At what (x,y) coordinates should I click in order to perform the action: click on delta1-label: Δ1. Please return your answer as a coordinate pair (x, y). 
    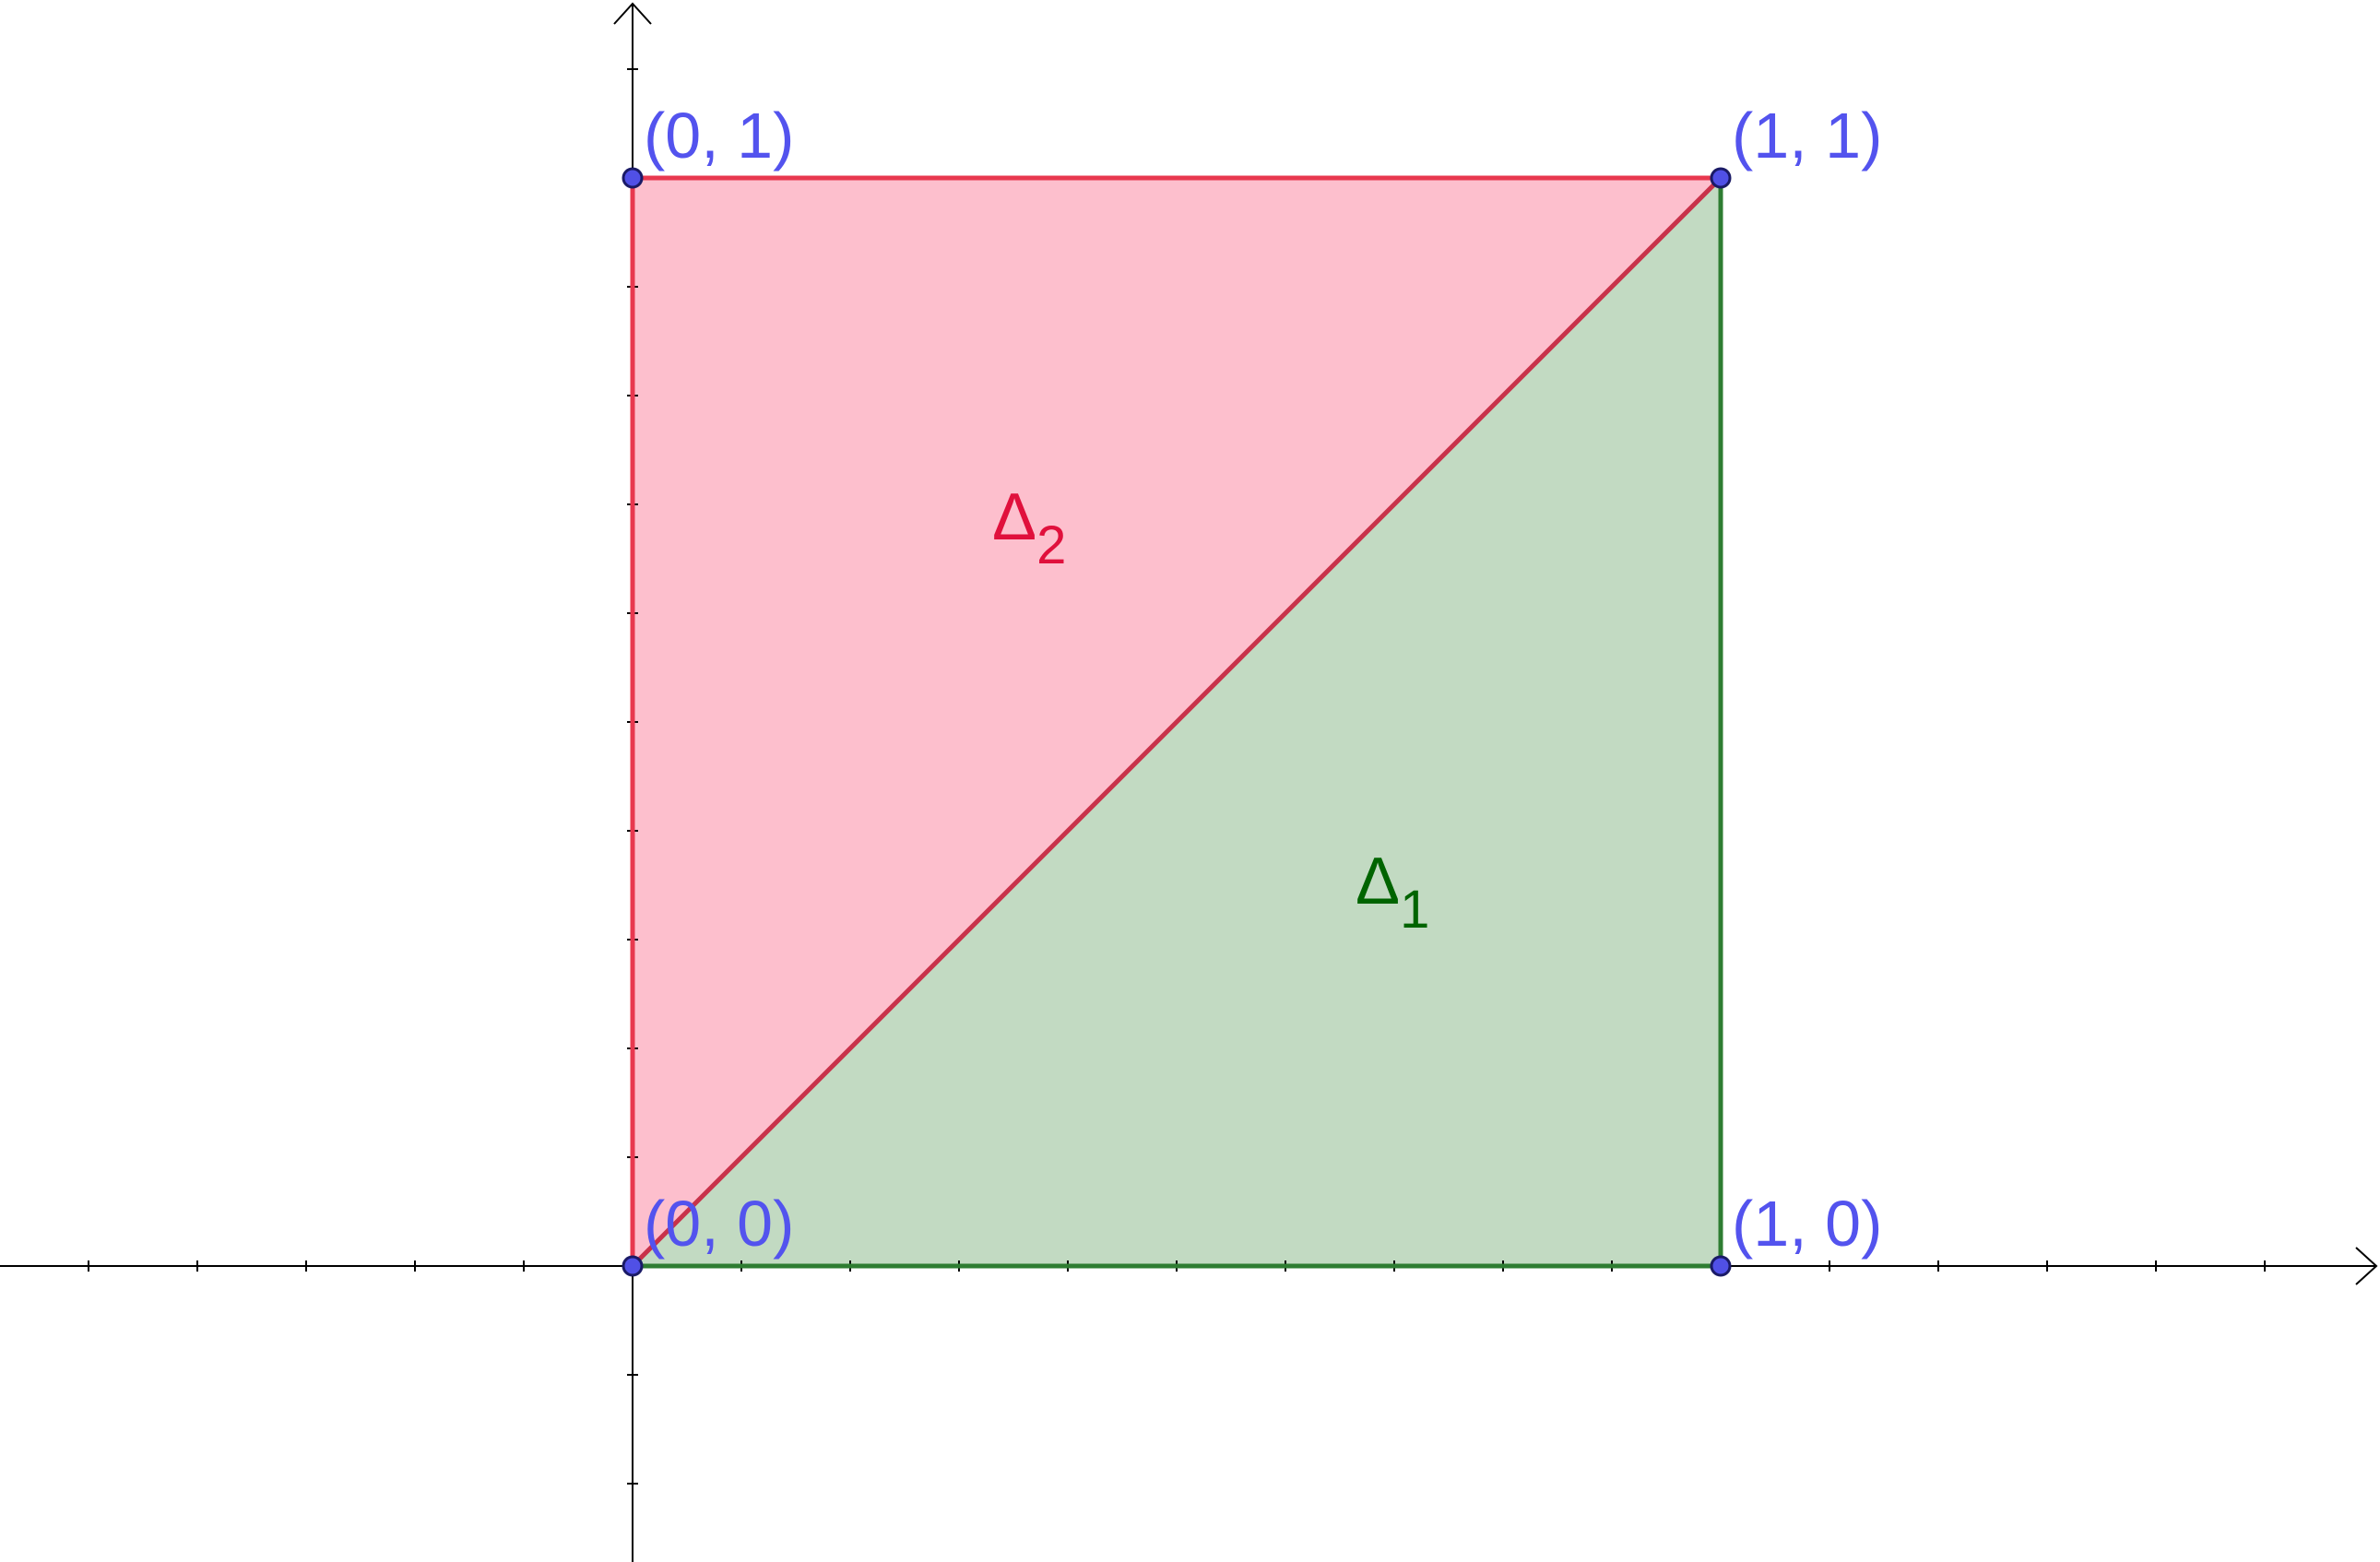
    Looking at the image, I should click on (1392, 893).